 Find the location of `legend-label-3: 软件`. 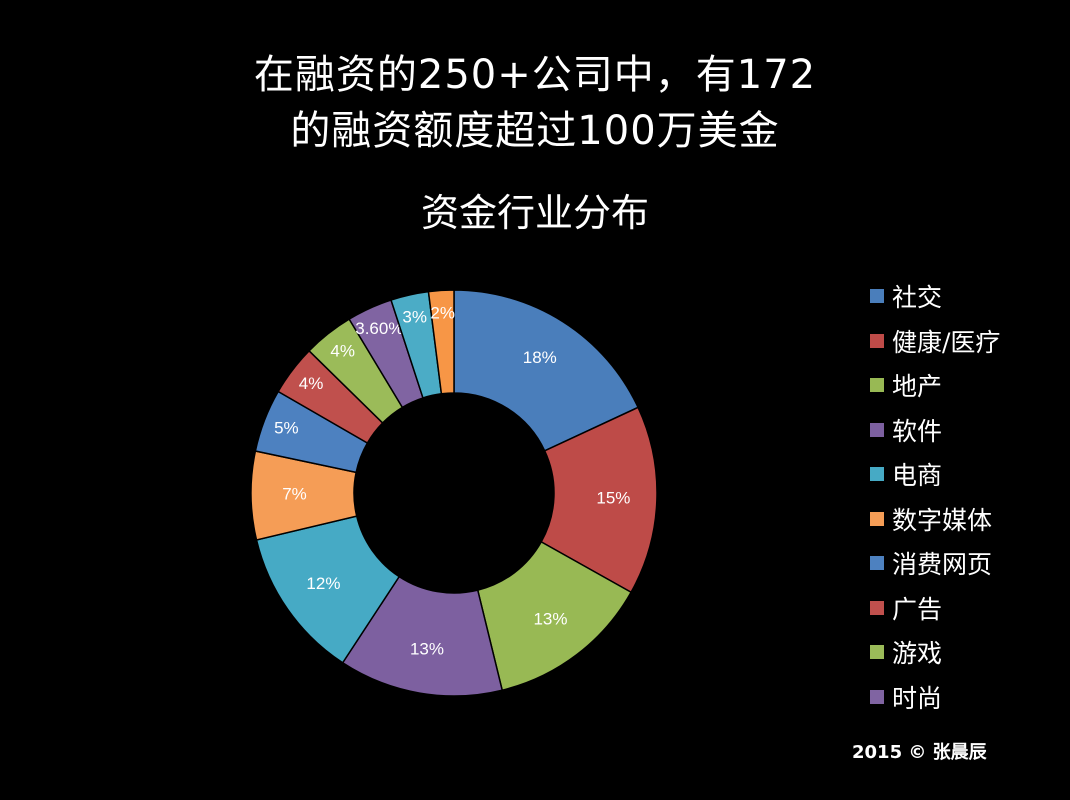

legend-label-3: 软件 is located at coordinates (917, 431).